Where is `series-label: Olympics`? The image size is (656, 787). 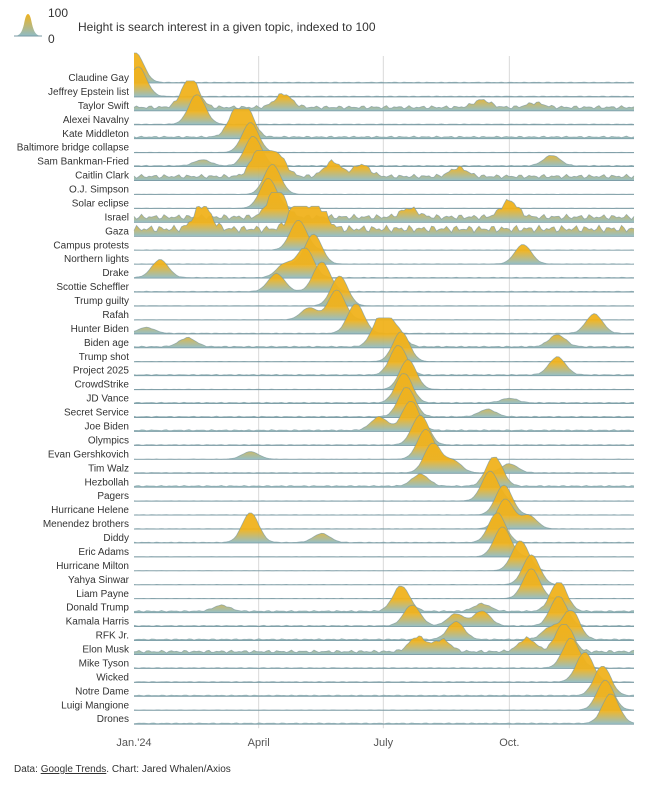
series-label: Olympics is located at coordinates (108, 440).